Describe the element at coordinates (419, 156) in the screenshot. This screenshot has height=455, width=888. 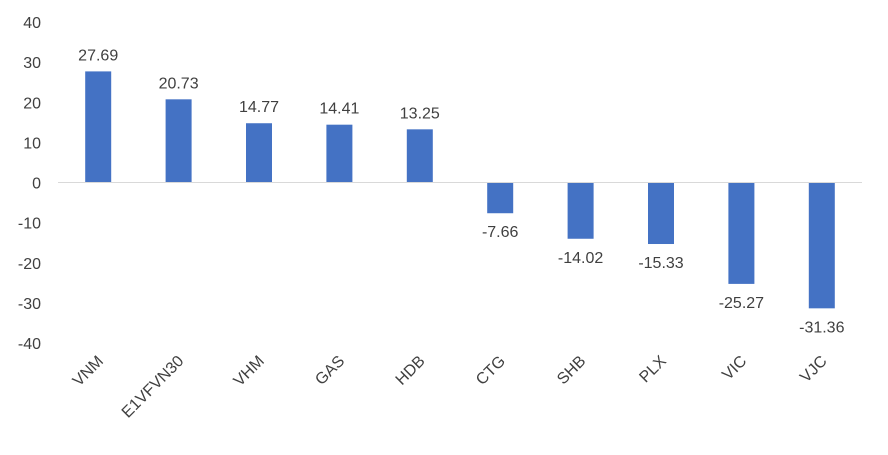
I see `bar-HDB` at that location.